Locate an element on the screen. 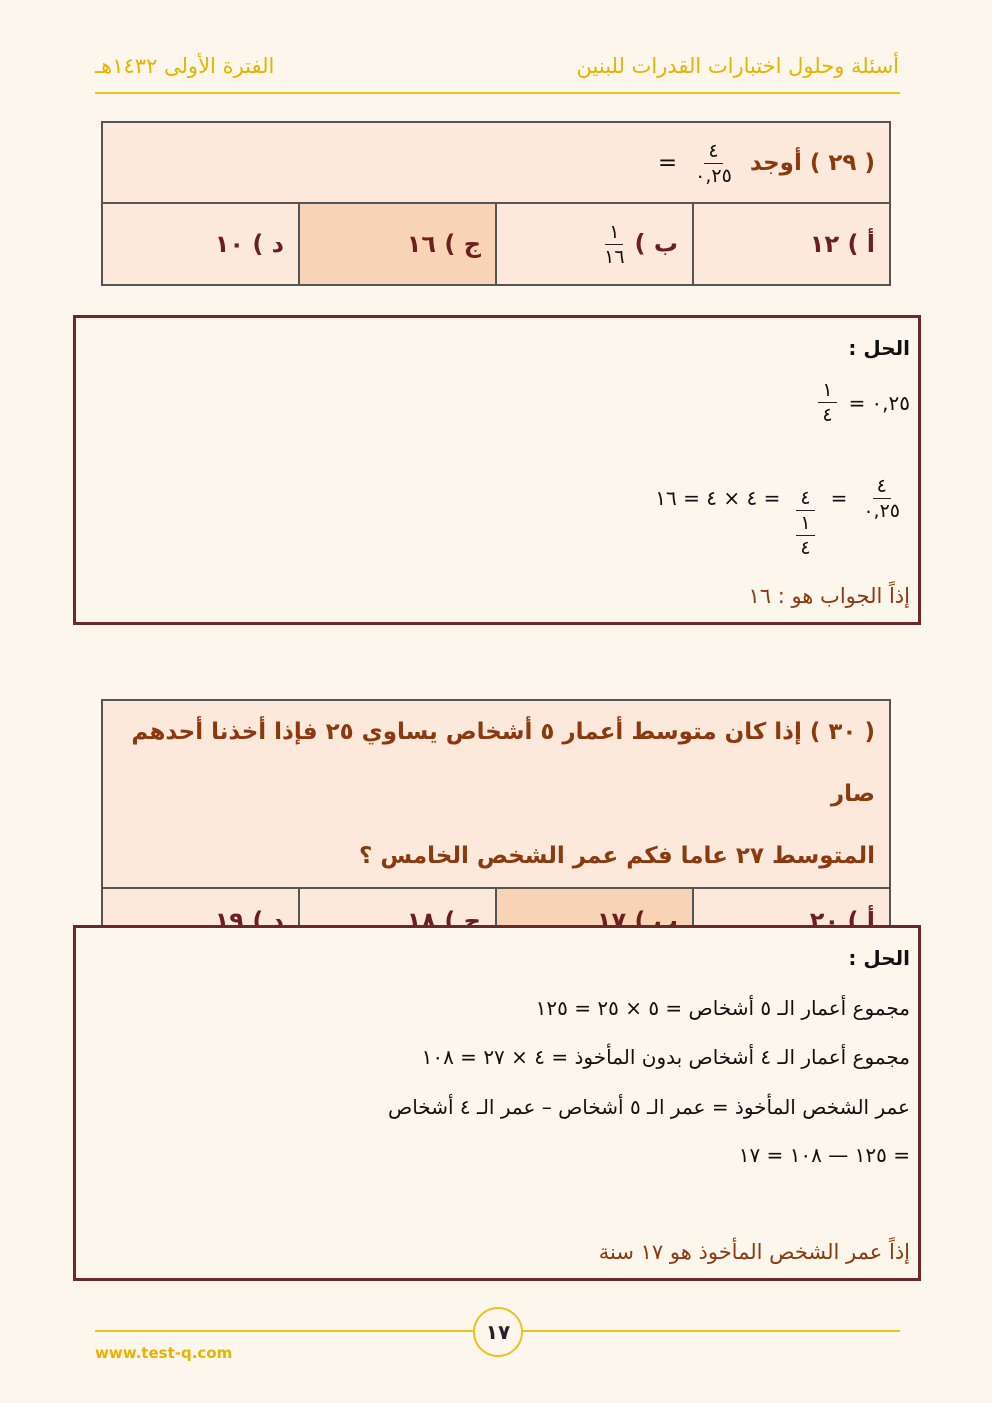  solution-line: = ١٢٥ — ١٠٨ = ١٧ is located at coordinates (824, 1155).